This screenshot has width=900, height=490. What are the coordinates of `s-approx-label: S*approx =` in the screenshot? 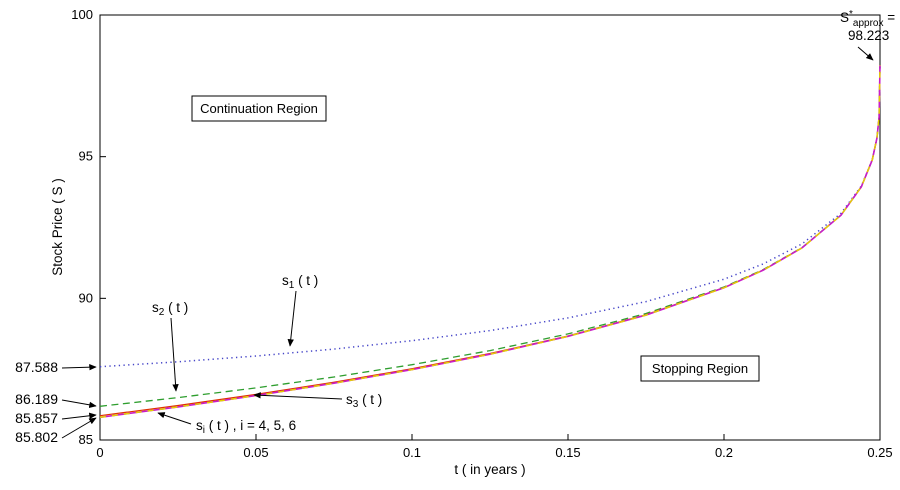 It's located at (867, 19).